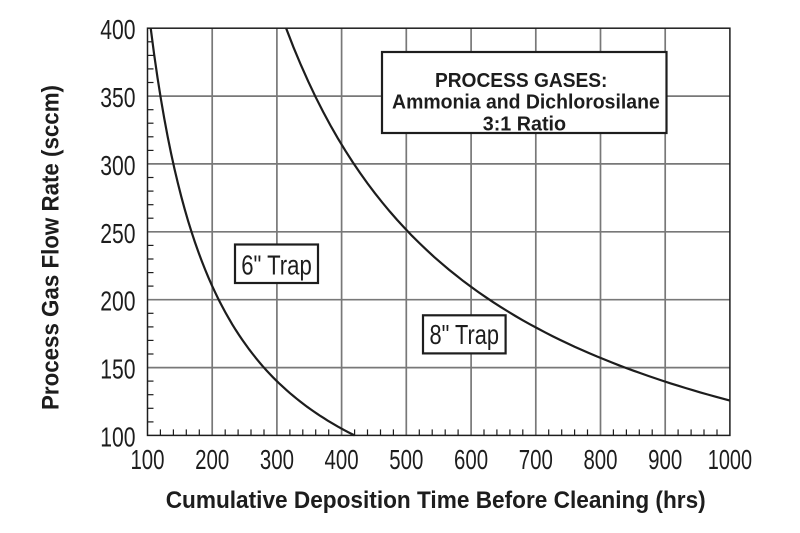 Image resolution: width=800 pixels, height=533 pixels. What do you see at coordinates (526, 103) in the screenshot?
I see `svg-text: Ammonia and Dichlorosilane` at bounding box center [526, 103].